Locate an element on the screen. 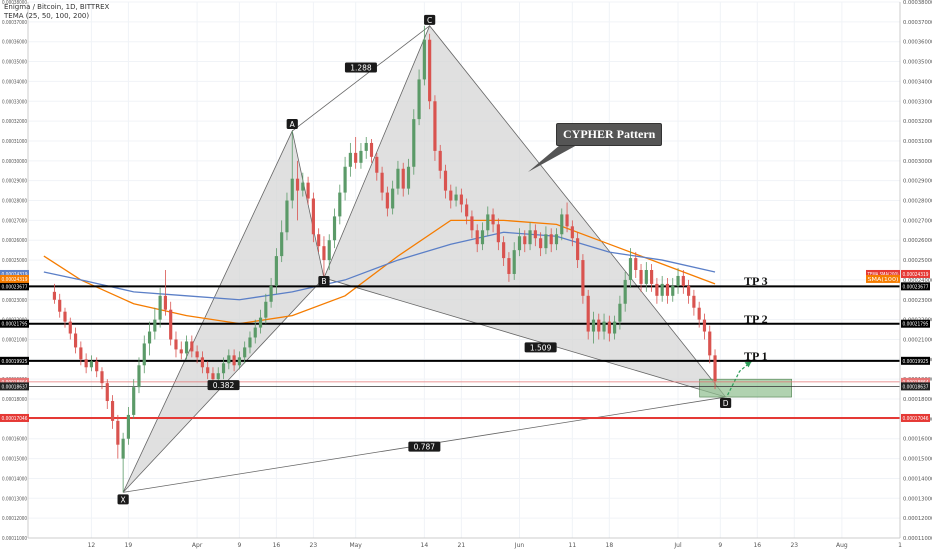 This screenshot has width=932, height=550. stop-price-tag-left: 0.00017046 is located at coordinates (15, 419).